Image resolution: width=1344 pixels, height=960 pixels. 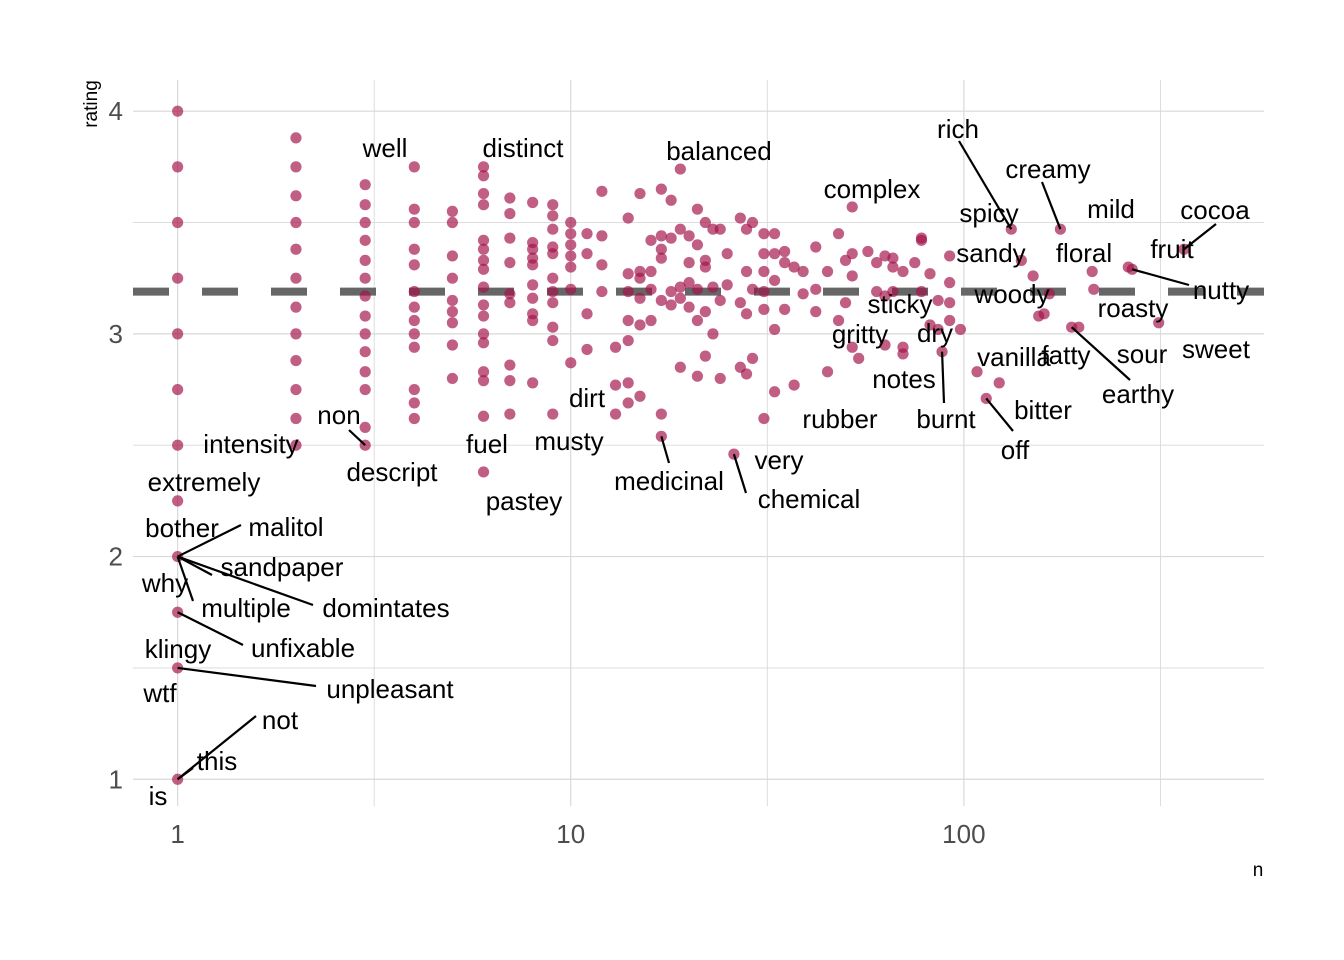 I want to click on point-label: burnt, so click(x=946, y=419).